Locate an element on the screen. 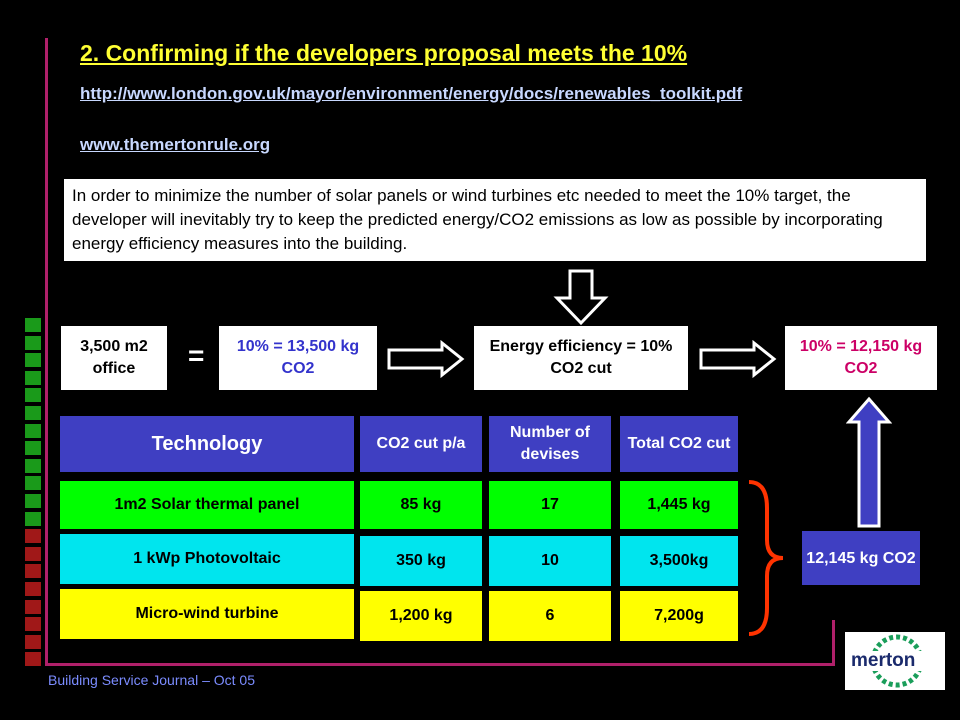 The height and width of the screenshot is (720, 960). row-pv-technology: 1 kWp Photovoltaic is located at coordinates (207, 559).